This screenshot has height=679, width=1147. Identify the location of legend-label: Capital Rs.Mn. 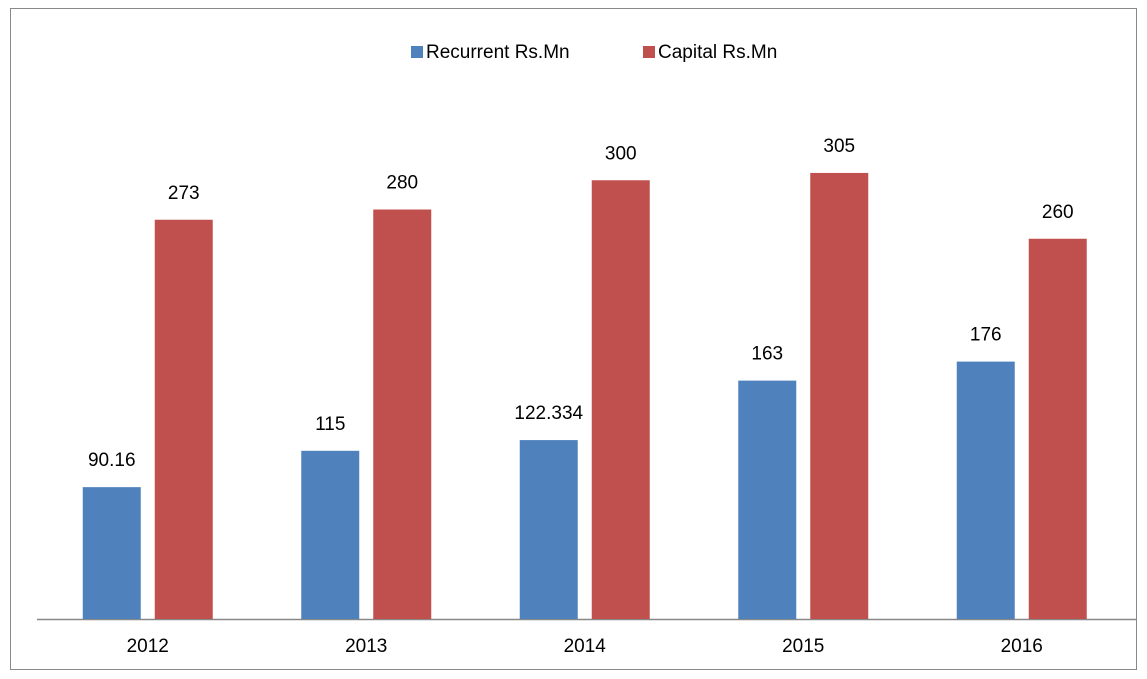
(717, 52).